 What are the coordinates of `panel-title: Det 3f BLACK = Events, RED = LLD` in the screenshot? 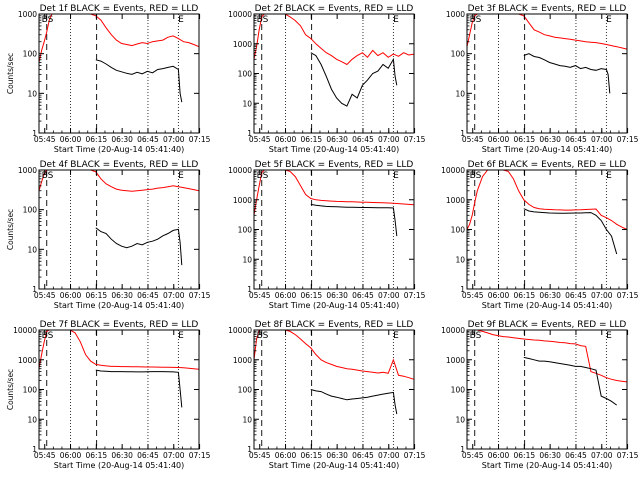 It's located at (547, 9).